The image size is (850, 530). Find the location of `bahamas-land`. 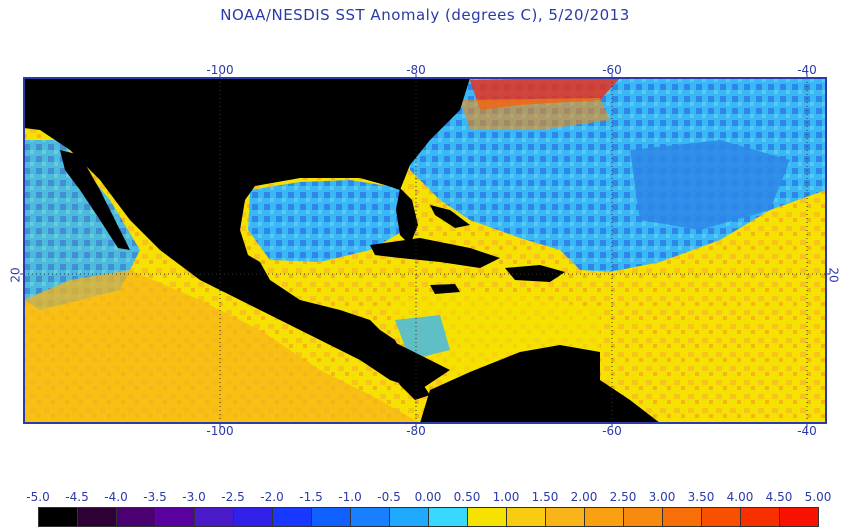

bahamas-land is located at coordinates (450, 216).